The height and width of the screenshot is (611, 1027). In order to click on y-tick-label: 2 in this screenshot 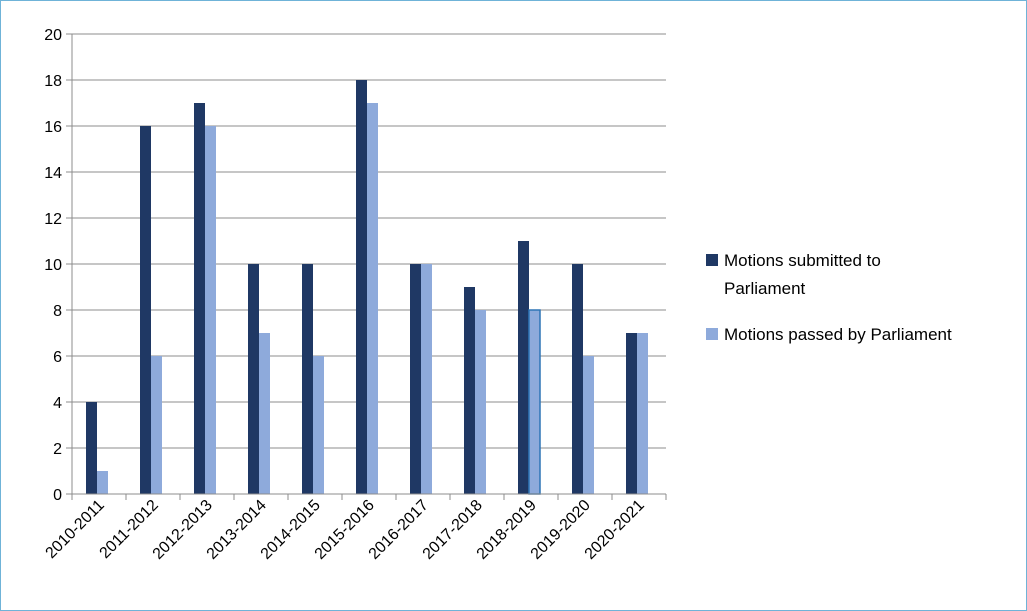, I will do `click(57, 449)`.